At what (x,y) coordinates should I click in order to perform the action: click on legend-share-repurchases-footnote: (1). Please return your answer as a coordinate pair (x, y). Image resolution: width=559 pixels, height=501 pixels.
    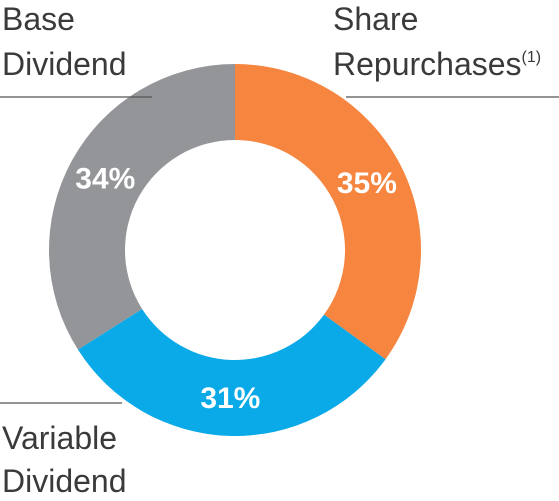
    Looking at the image, I should click on (532, 57).